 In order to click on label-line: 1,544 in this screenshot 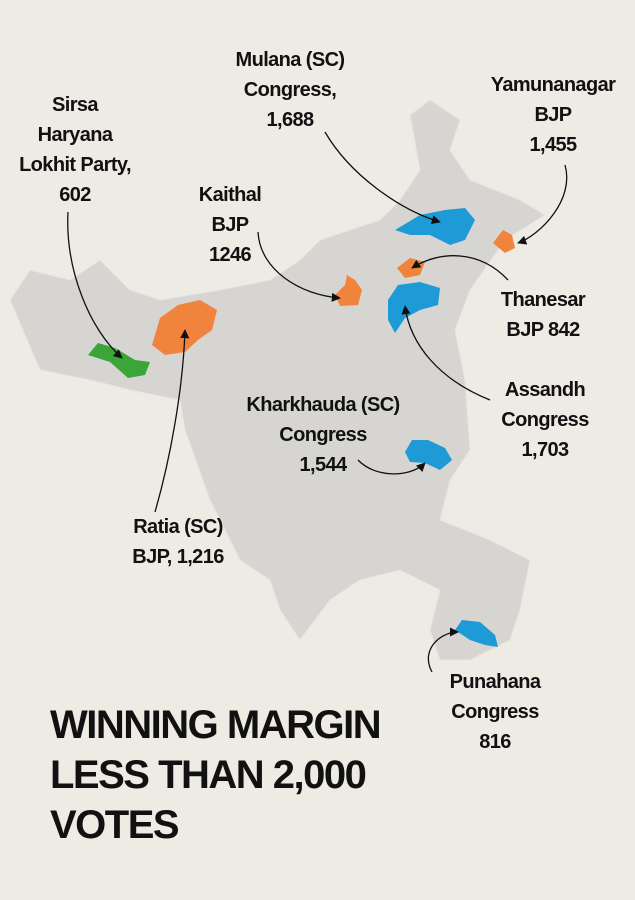, I will do `click(323, 465)`.